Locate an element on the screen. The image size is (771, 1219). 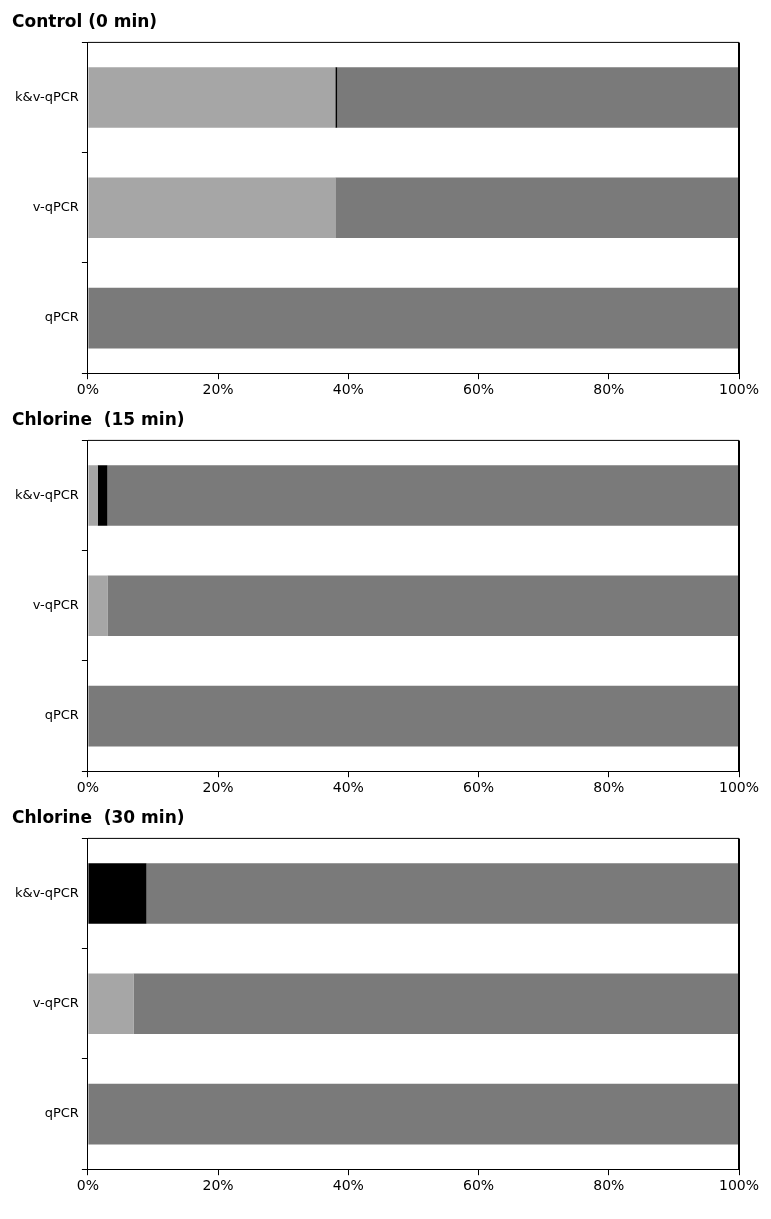
chart-title: Chlorine (30 min) is located at coordinates (98, 816).